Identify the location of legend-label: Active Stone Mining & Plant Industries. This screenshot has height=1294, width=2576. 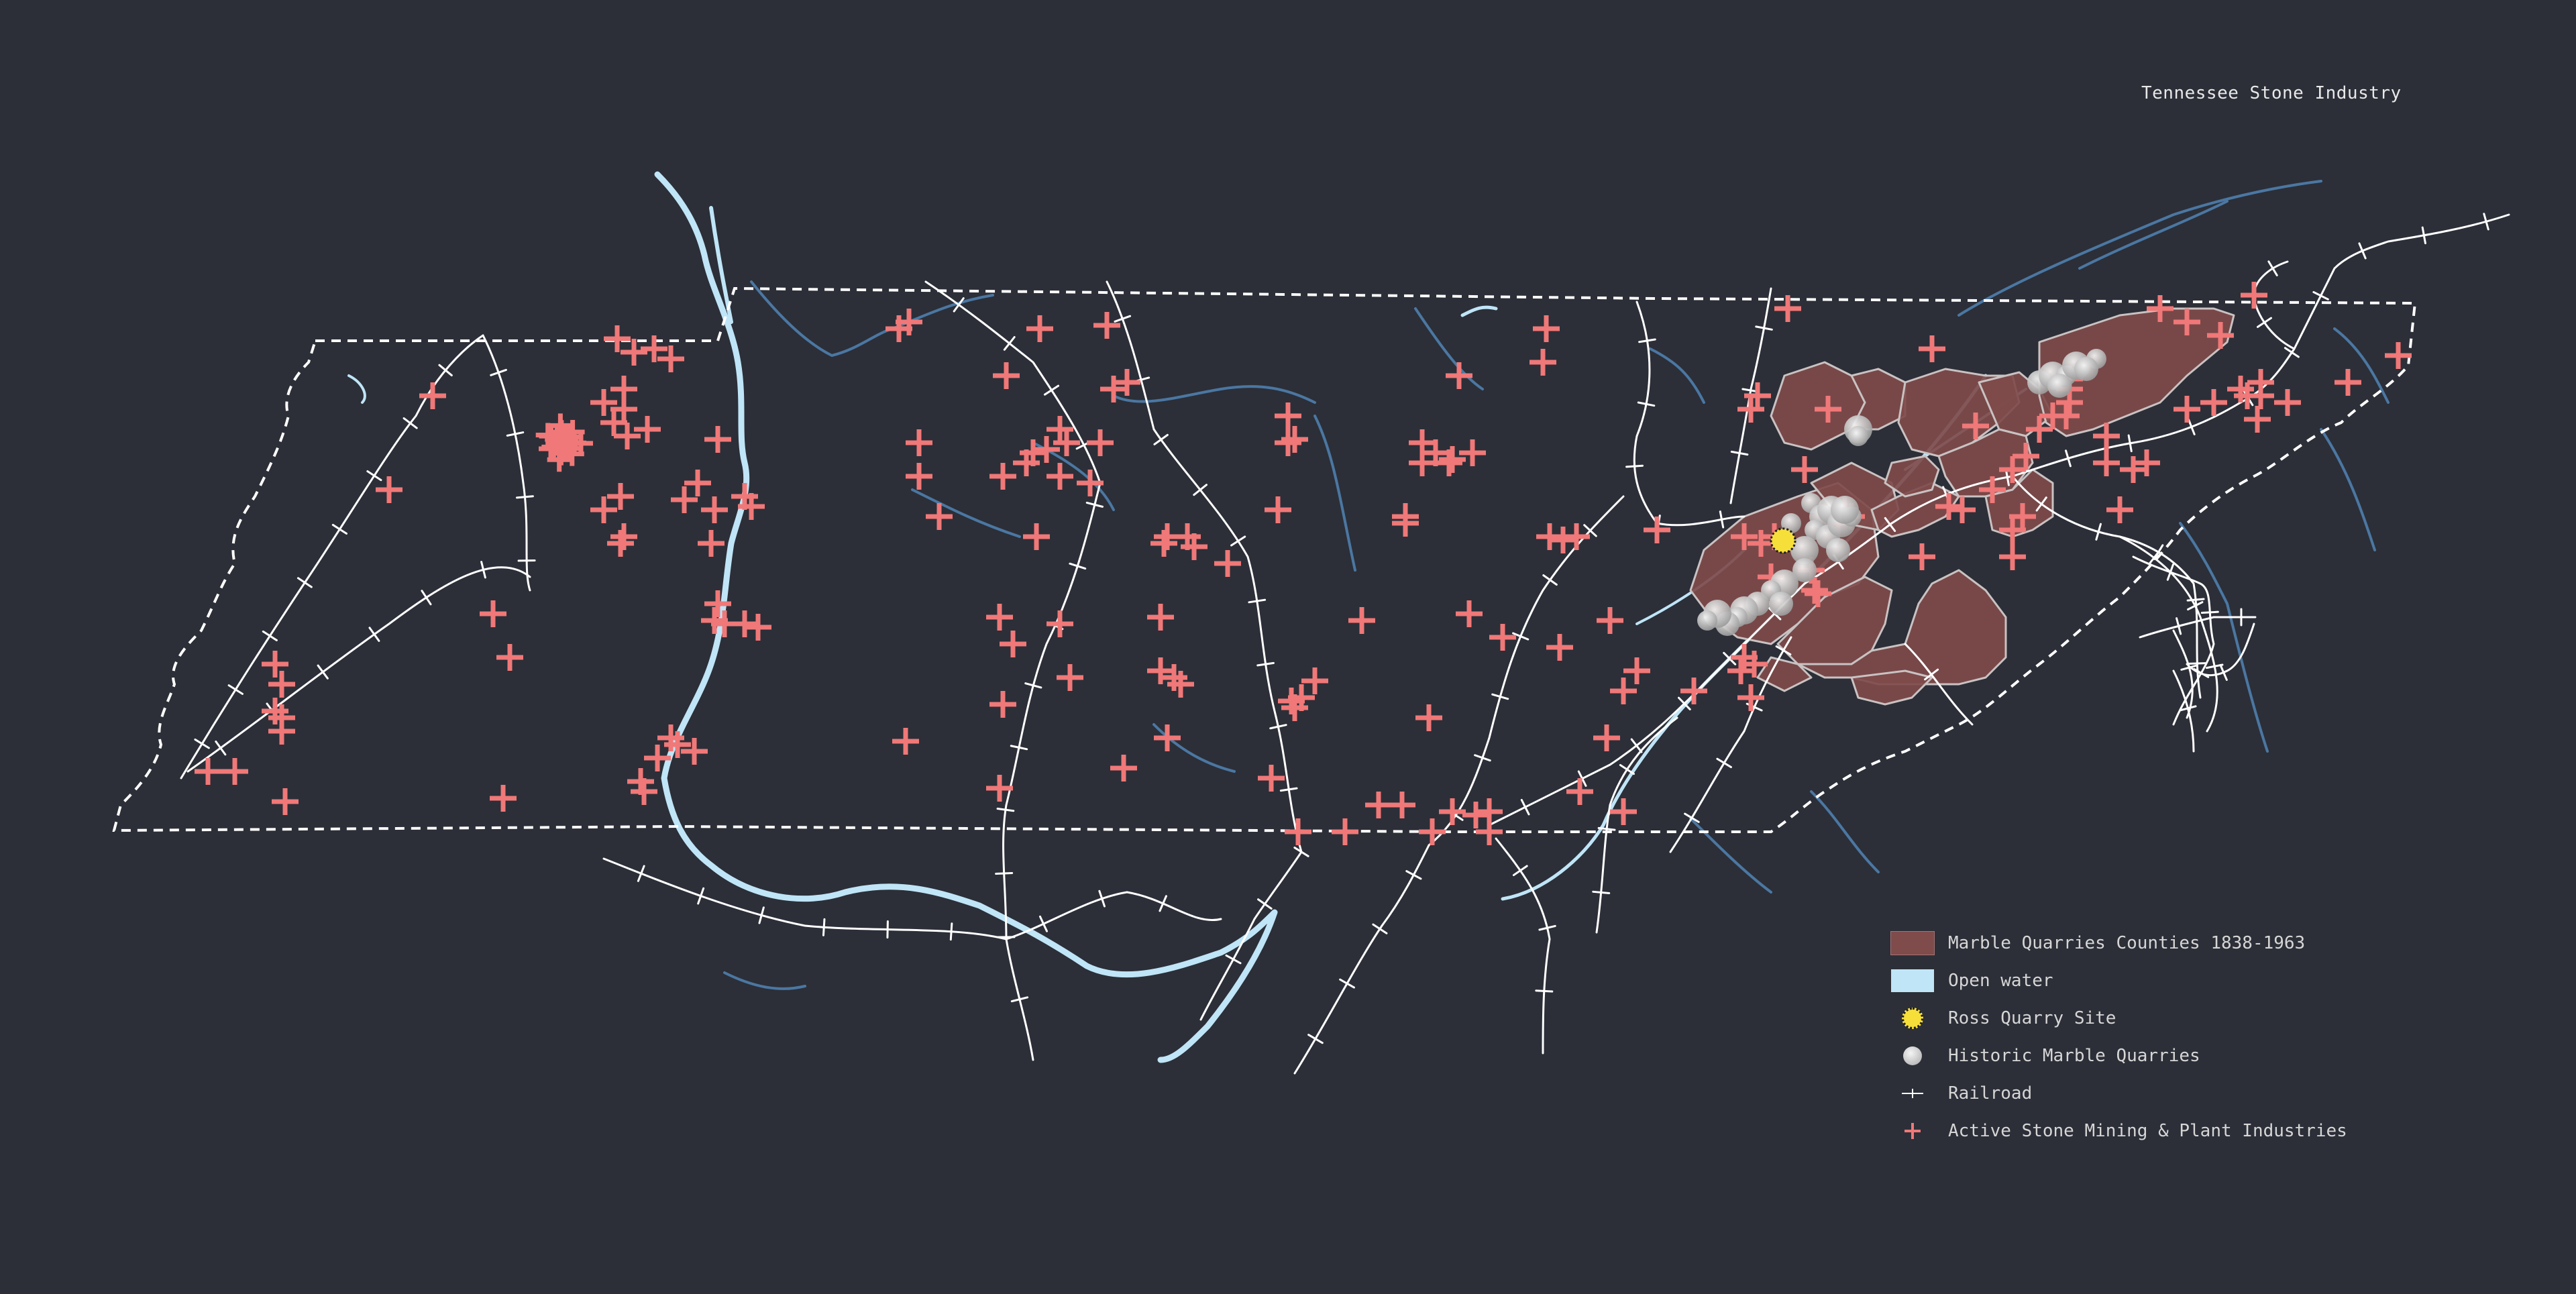
(2147, 1131).